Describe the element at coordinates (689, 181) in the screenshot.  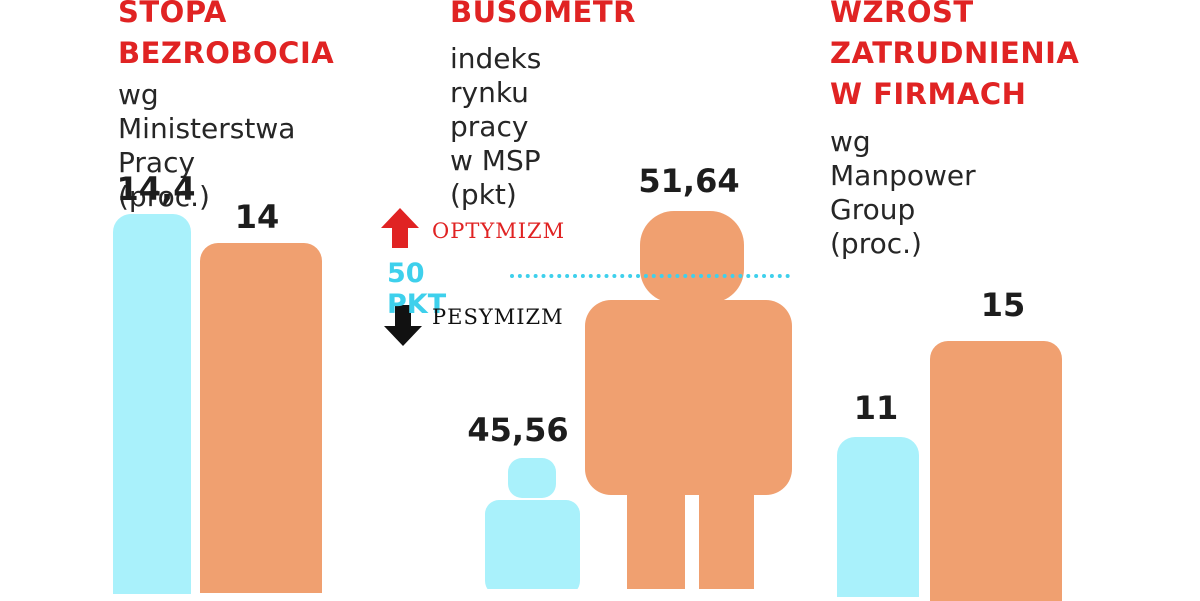
I see `value-label: 51,64` at that location.